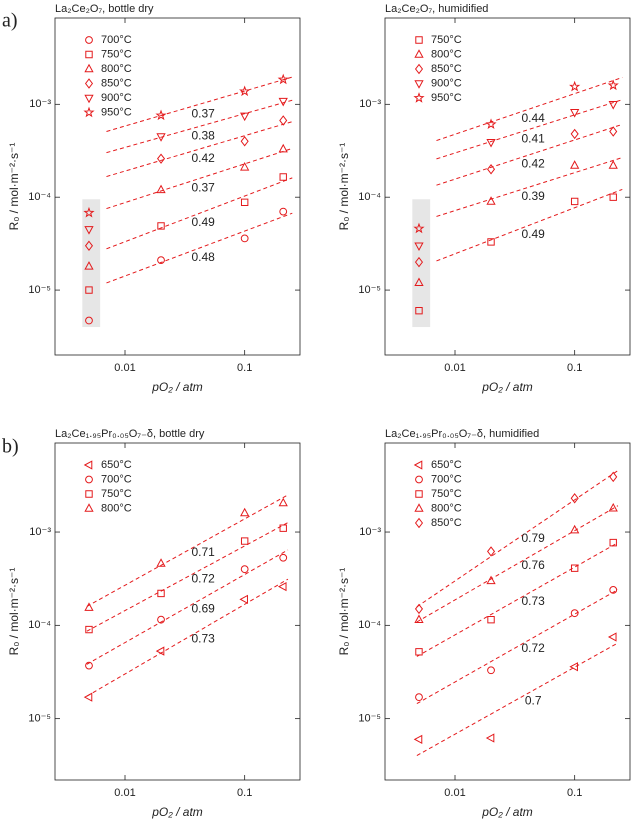 This screenshot has width=640, height=820. I want to click on x-tick-label: 0.01, so click(454, 793).